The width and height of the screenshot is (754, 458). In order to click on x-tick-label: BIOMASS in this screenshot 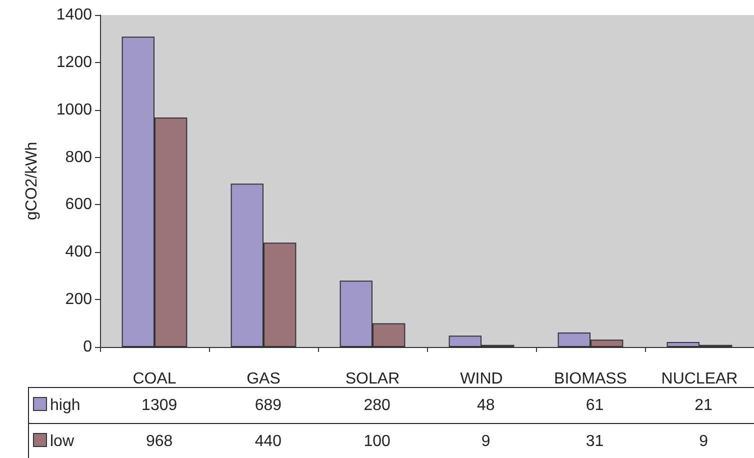, I will do `click(590, 379)`.